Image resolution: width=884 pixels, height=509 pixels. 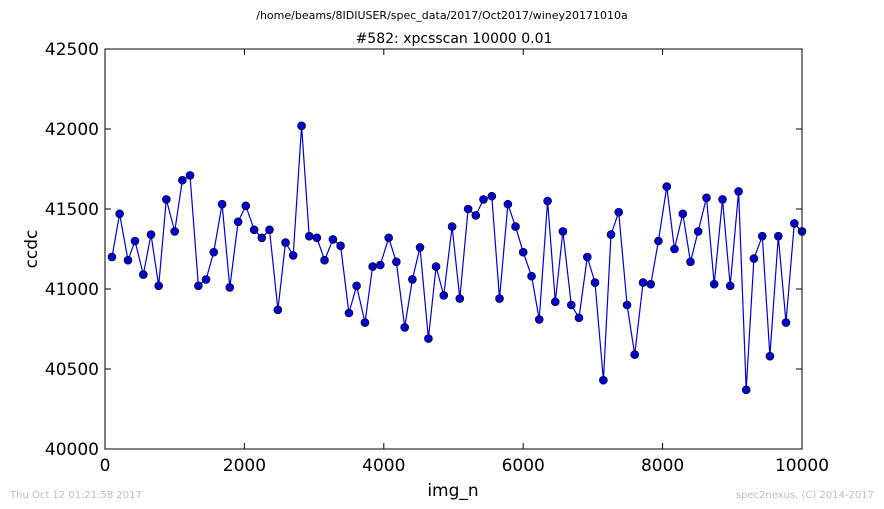 What do you see at coordinates (32, 249) in the screenshot?
I see `y-axis-label: ccdc` at bounding box center [32, 249].